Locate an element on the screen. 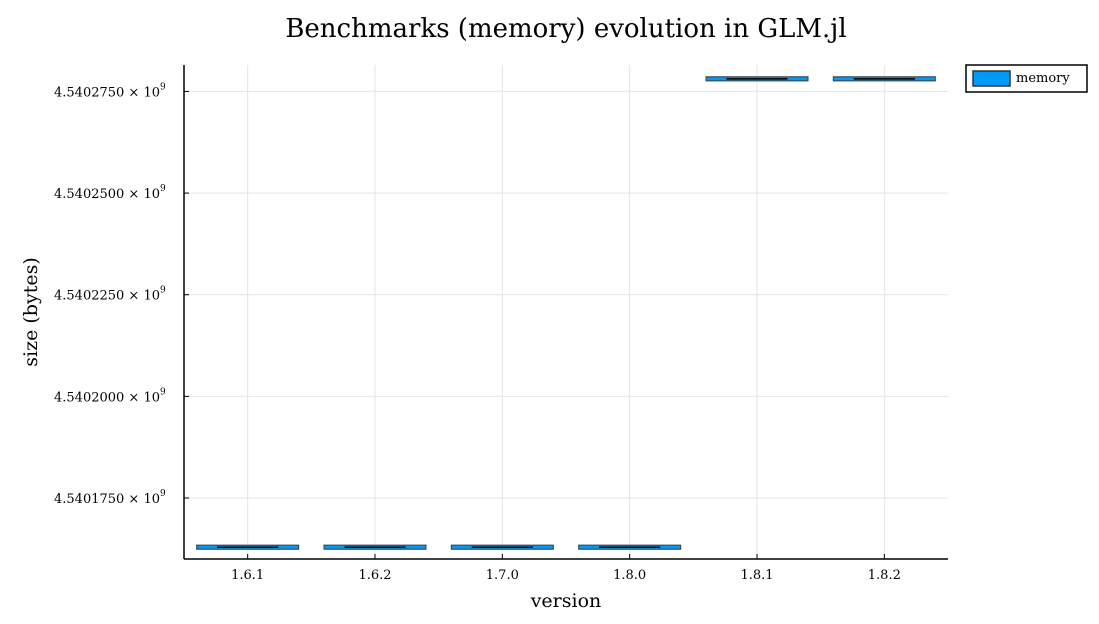 This screenshot has height=624, width=1099. x-tick-label: 1.7.0 is located at coordinates (502, 575).